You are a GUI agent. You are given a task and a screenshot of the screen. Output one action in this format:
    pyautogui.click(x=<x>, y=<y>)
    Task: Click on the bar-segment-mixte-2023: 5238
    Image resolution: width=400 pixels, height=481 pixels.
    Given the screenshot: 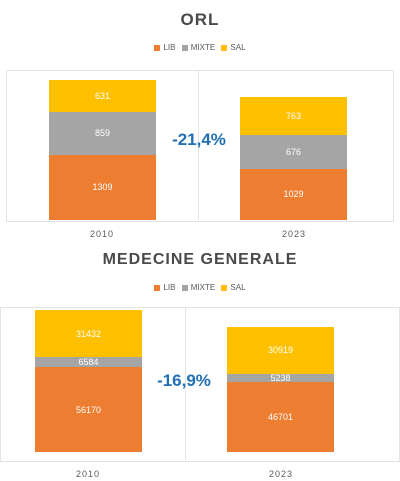 What is the action you would take?
    pyautogui.click(x=280, y=377)
    